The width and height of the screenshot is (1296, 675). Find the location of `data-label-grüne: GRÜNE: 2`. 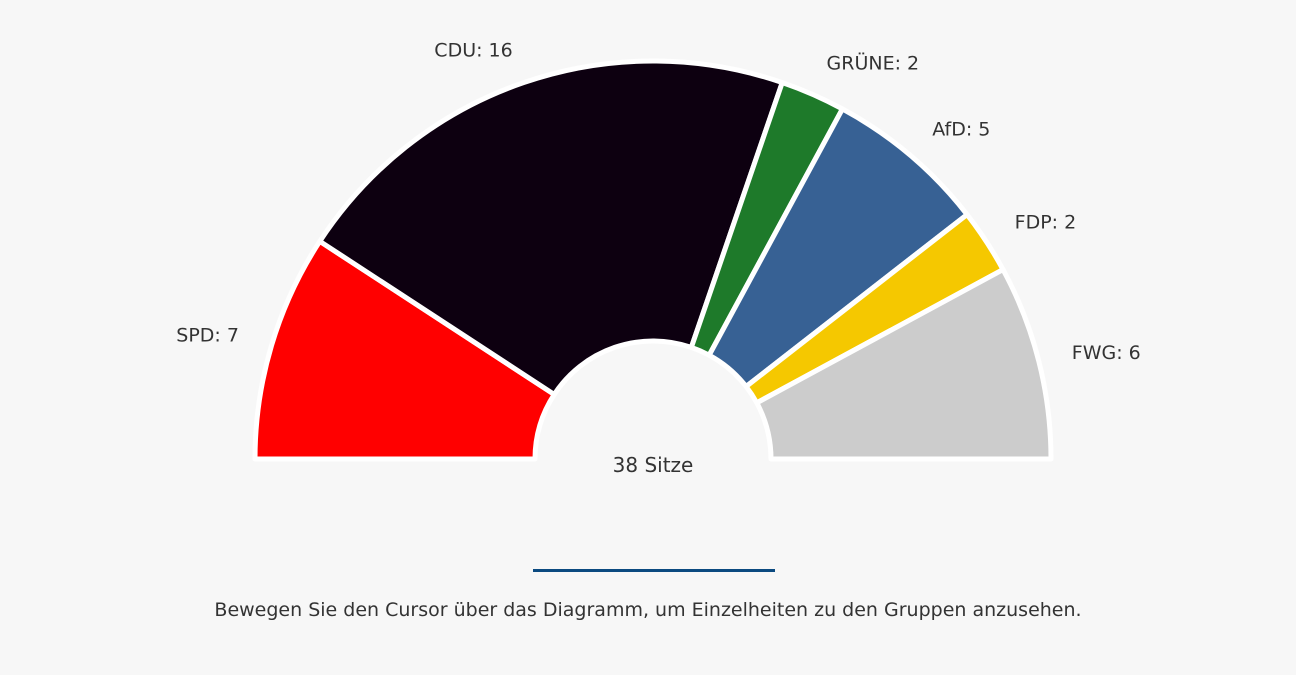

data-label-grüne: GRÜNE: 2 is located at coordinates (873, 62).